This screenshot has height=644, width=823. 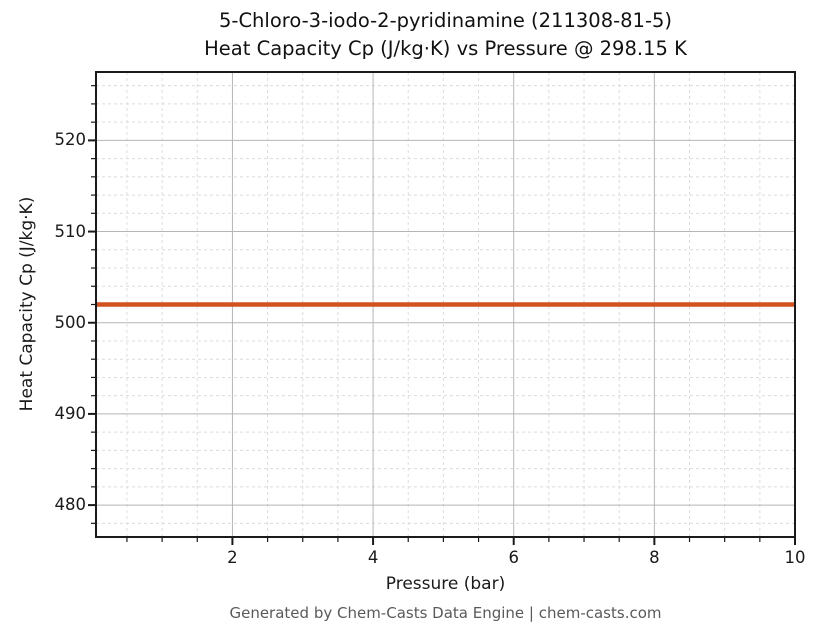 I want to click on y-tick-label: 510, so click(x=70, y=231).